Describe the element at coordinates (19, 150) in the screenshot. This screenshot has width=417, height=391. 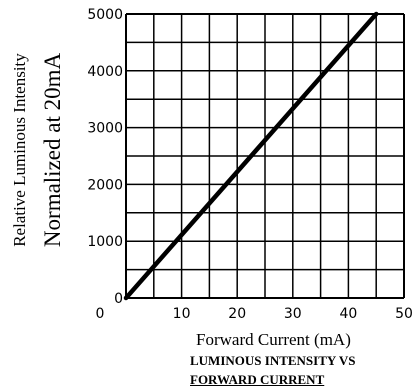
I see `y-axis-label-line-1: Relative Luminous Intensity` at that location.